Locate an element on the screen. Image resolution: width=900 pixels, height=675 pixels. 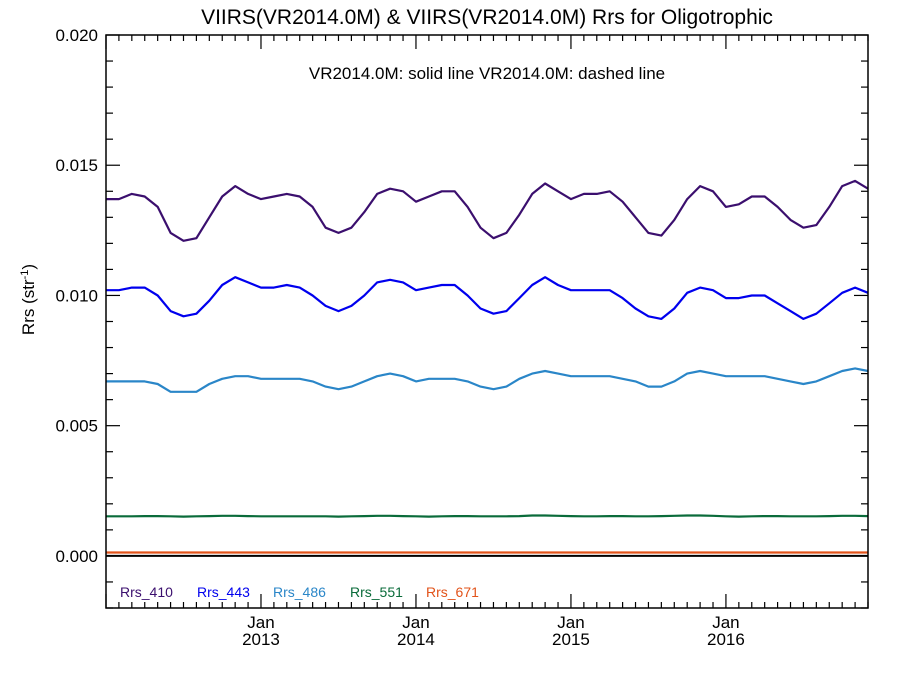
y-axis-title: Rrs (str-1) is located at coordinates (28, 299).